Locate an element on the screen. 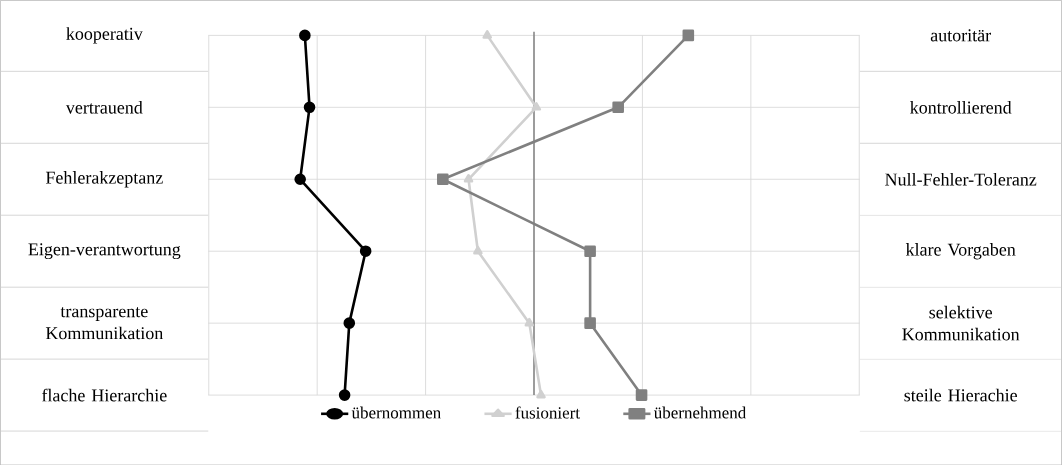  y-tick-label: Eigen-verantwortung is located at coordinates (104, 251).